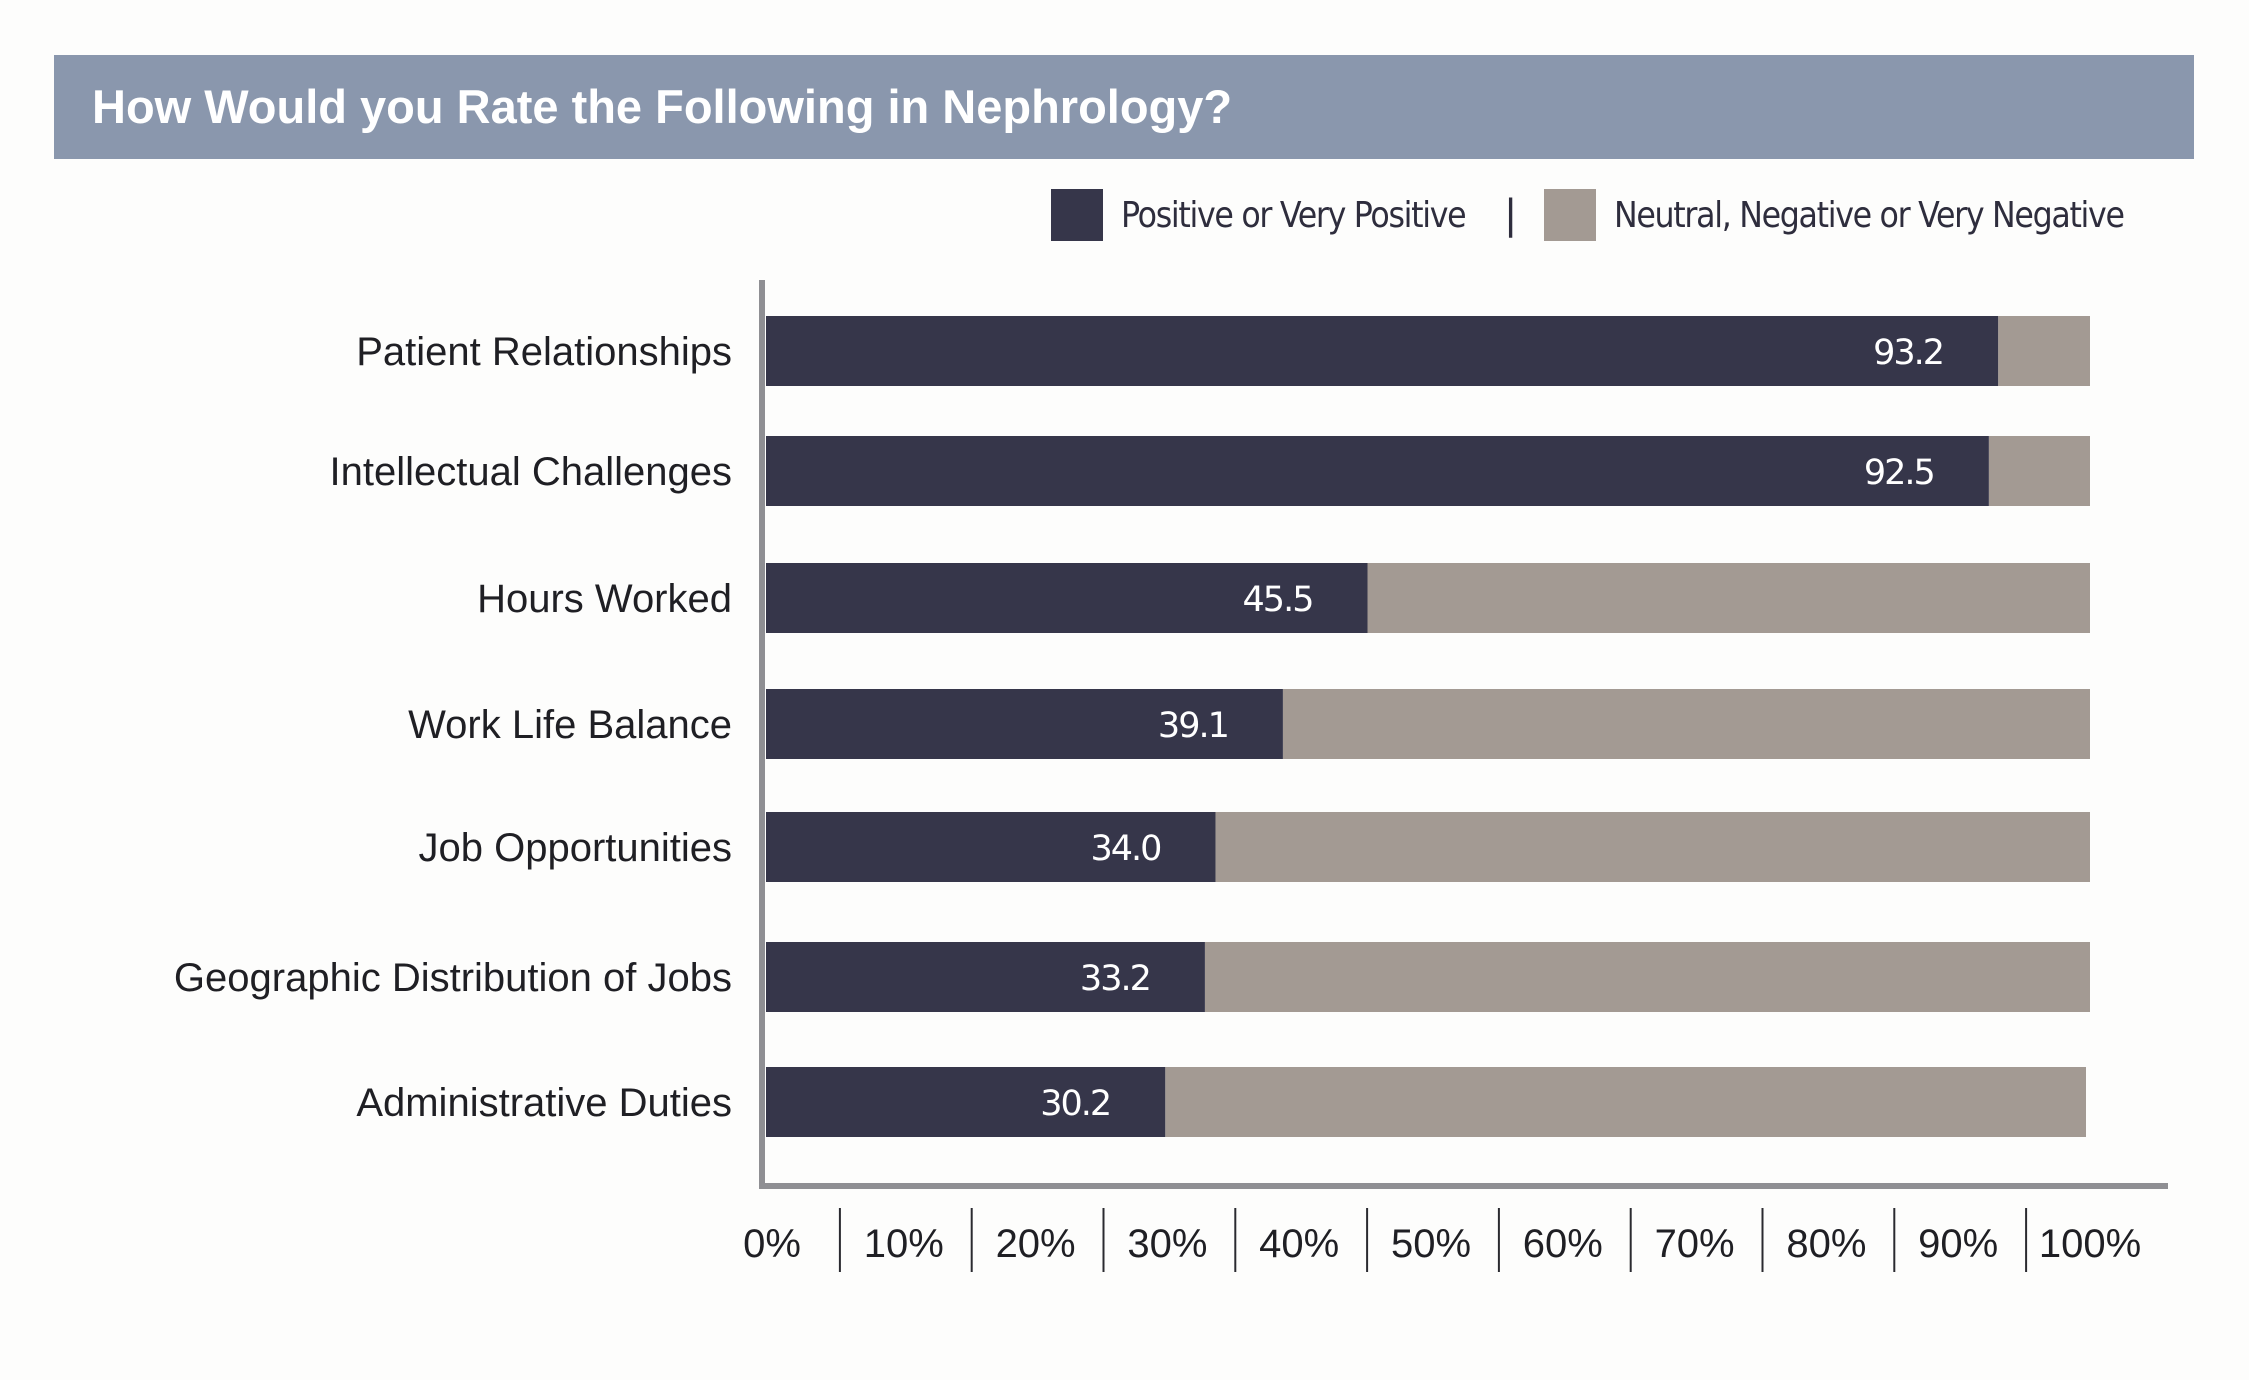 This screenshot has width=2249, height=1380. What do you see at coordinates (1377, 471) in the screenshot?
I see `bar-positive-intellectual-challenges` at bounding box center [1377, 471].